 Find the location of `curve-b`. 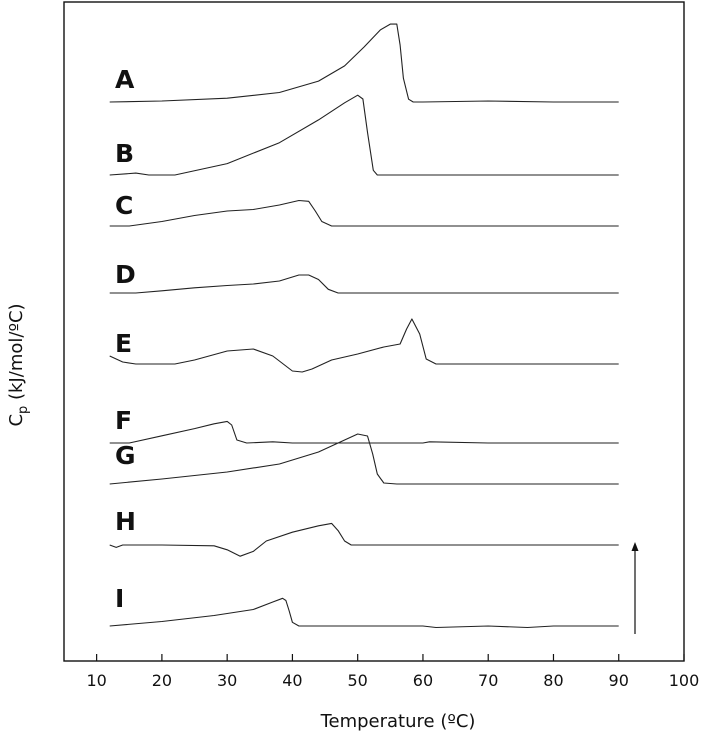

curve-b is located at coordinates (364, 135).